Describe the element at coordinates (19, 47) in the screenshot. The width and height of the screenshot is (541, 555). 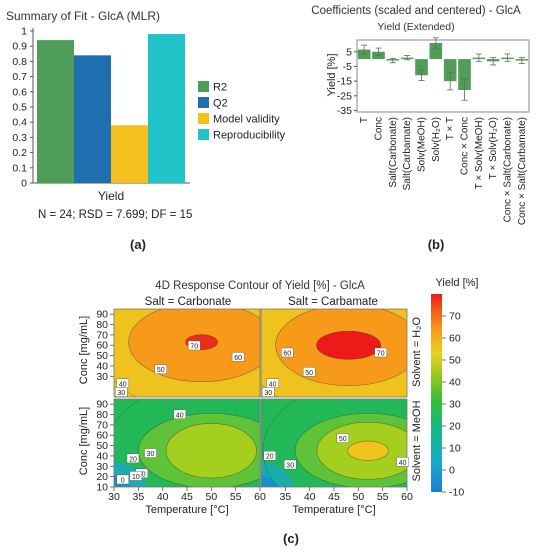
I see `chart-a-y-tick-label: 0.9` at that location.